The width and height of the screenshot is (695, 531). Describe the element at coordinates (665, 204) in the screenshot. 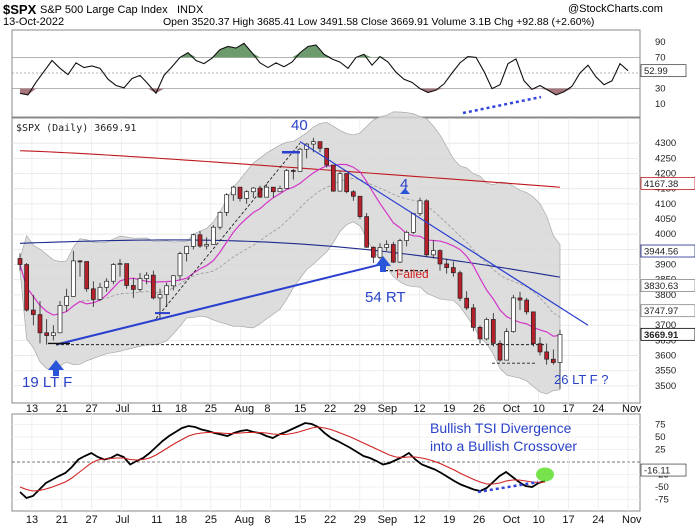

I see `y-tick-label: 4100` at that location.